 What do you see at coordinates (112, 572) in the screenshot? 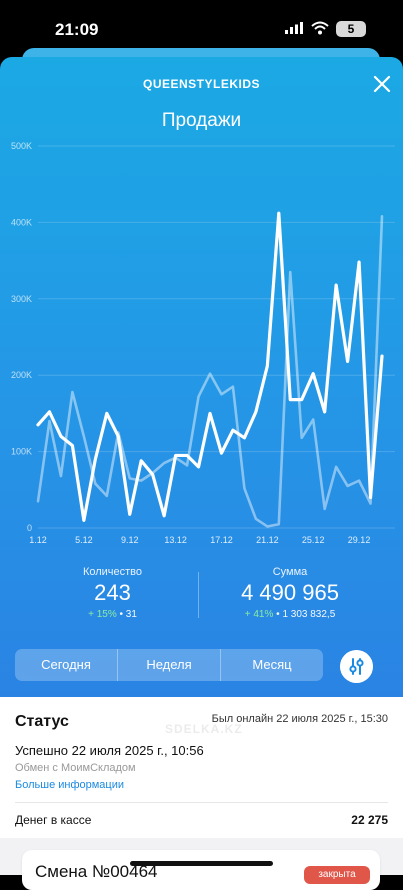
I see `quantity-label: Количество` at bounding box center [112, 572].